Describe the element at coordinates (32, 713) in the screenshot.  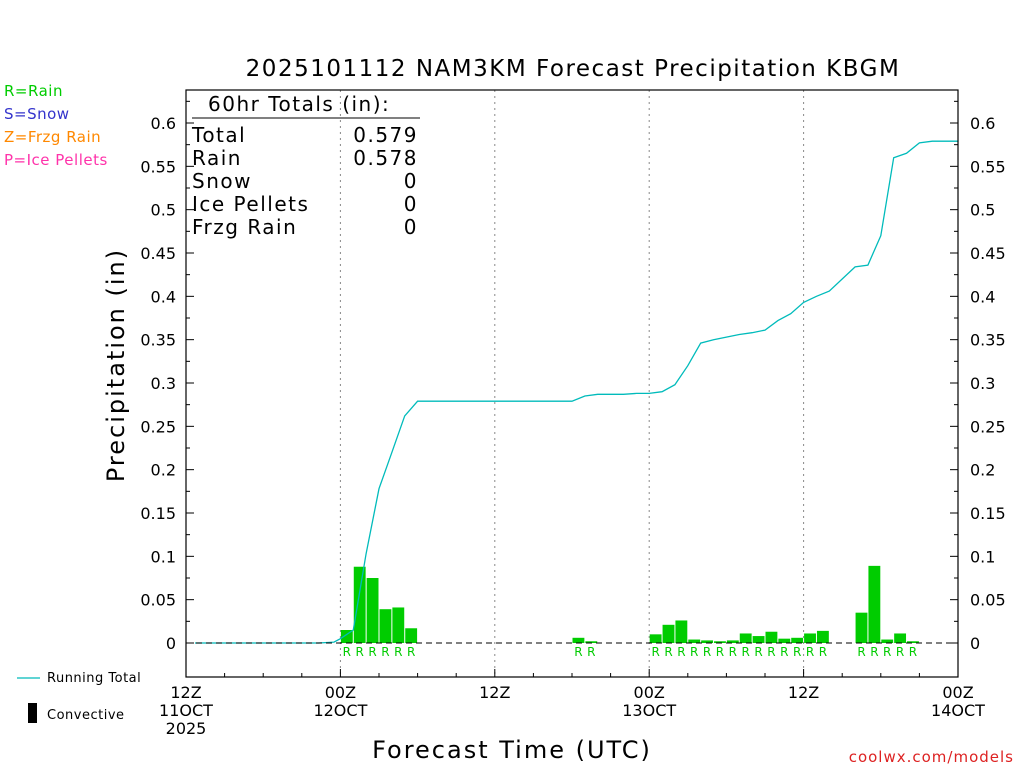
I see `convective-swatch` at that location.